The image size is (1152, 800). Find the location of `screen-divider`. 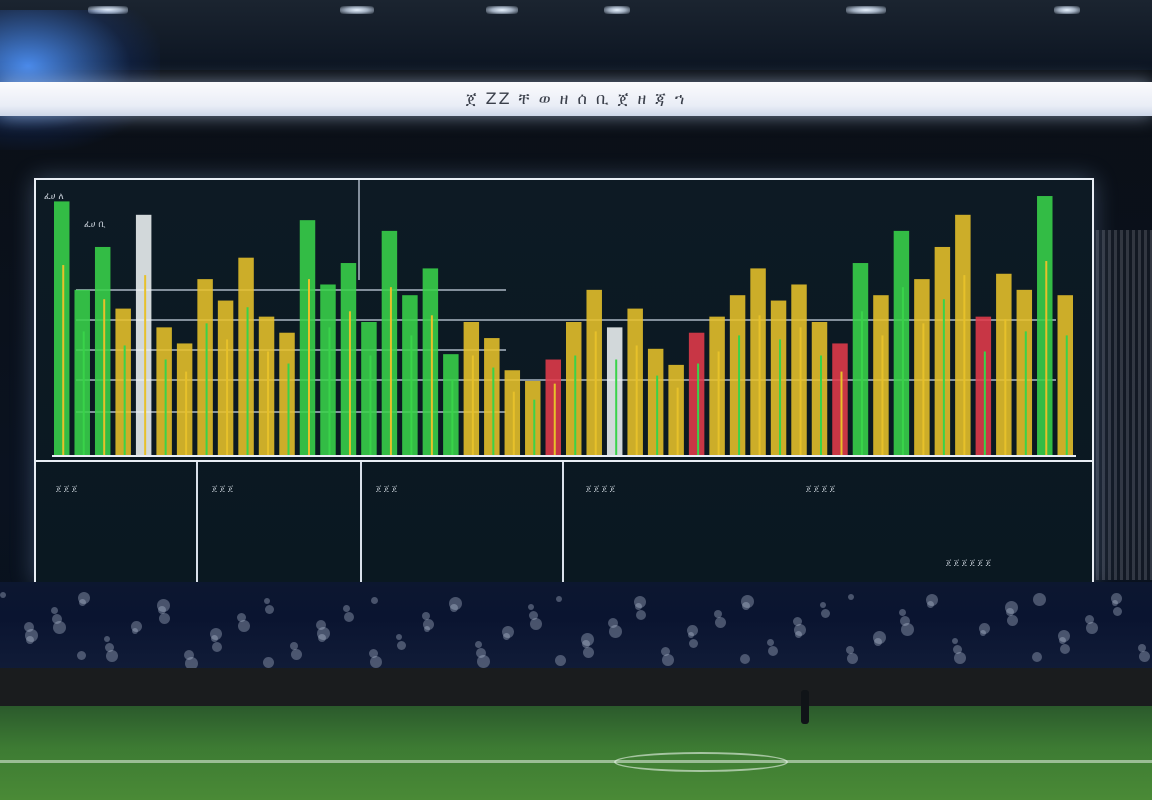

screen-divider is located at coordinates (564, 461).